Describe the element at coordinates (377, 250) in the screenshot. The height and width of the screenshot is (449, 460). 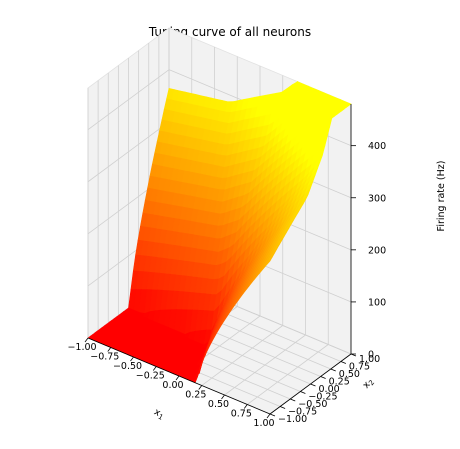
I see `z-tick-label: 200` at that location.